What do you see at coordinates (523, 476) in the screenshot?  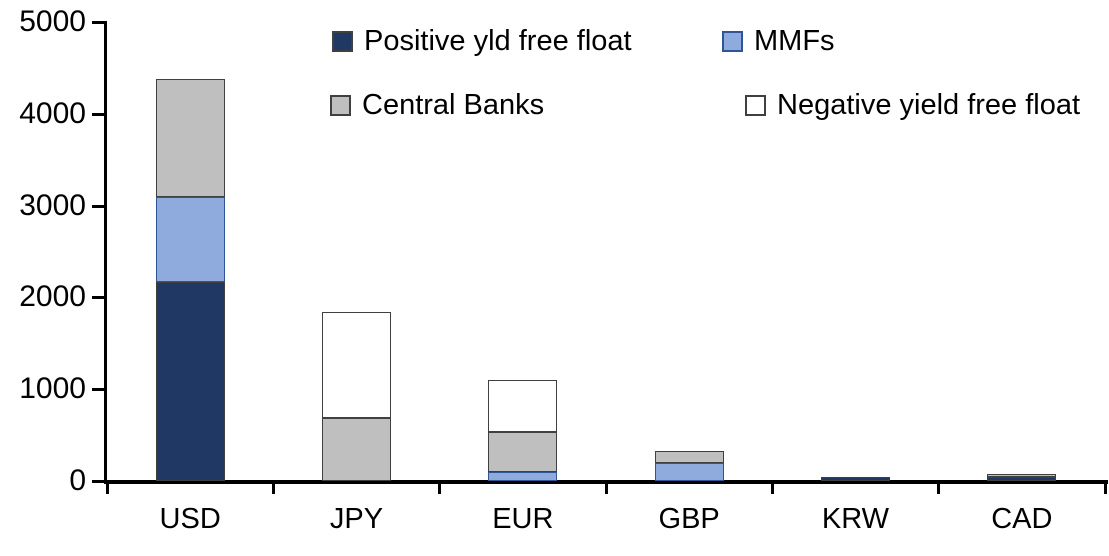 I see `bar-segment-mmfs-eur` at bounding box center [523, 476].